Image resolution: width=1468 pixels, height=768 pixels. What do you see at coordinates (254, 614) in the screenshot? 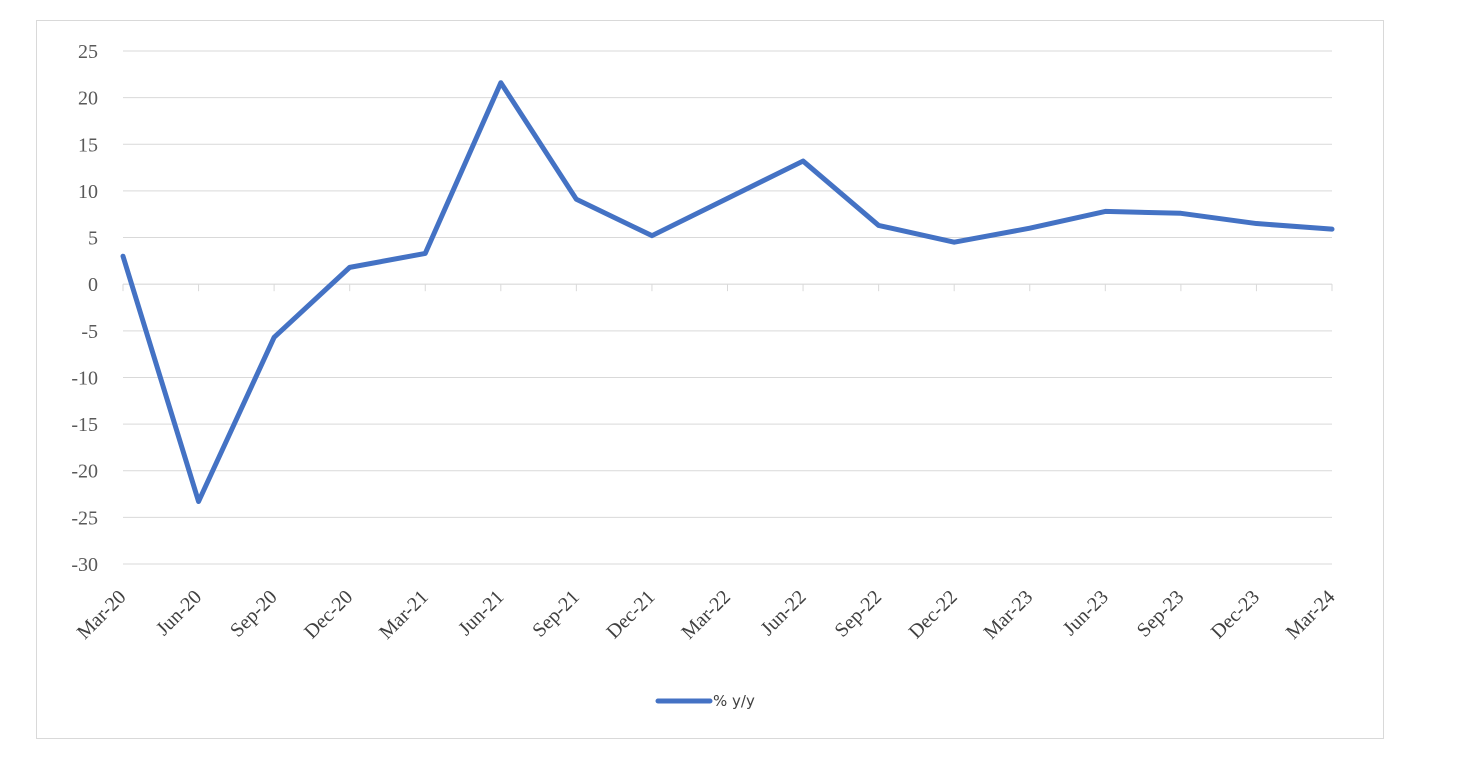
I see `x-tick-label: Sep-20` at bounding box center [254, 614].